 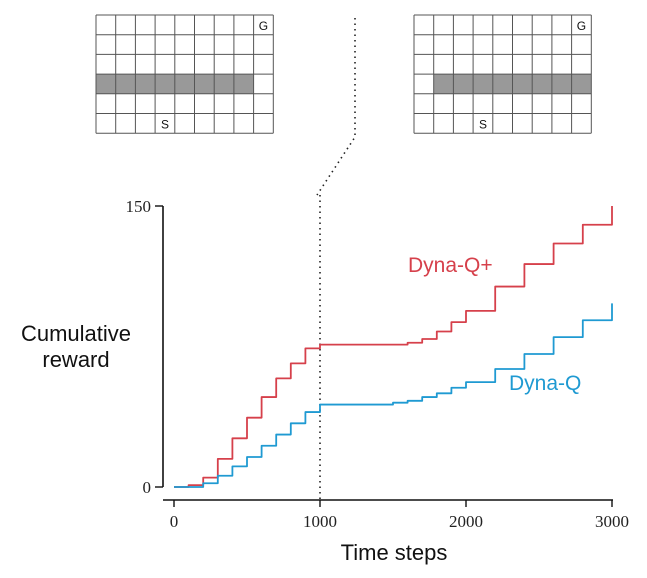 I want to click on y-axis-title-line1: Cumulative, so click(x=76, y=333).